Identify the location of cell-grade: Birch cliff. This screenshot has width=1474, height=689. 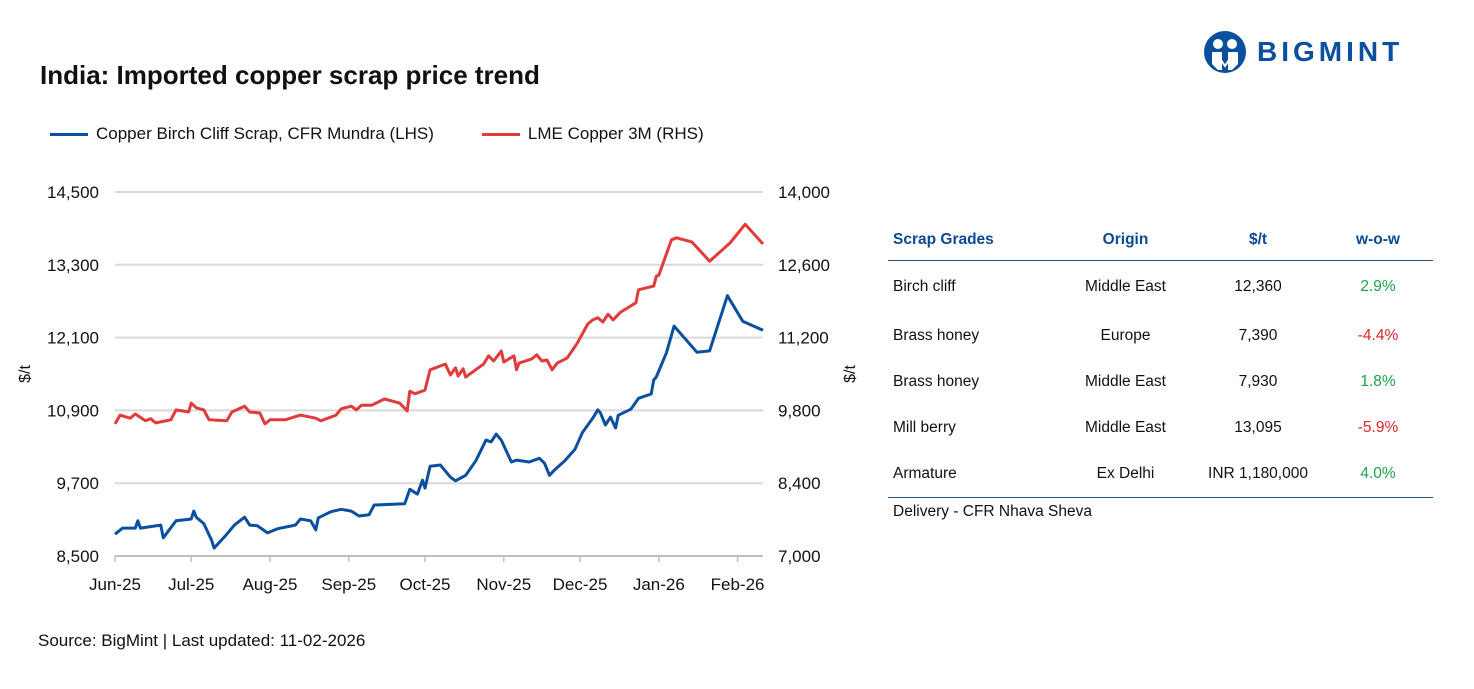
(924, 286).